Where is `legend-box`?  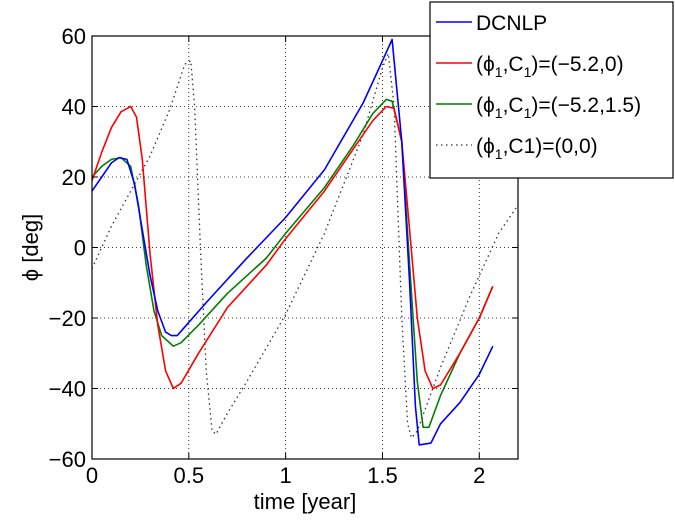
legend-box is located at coordinates (551, 90).